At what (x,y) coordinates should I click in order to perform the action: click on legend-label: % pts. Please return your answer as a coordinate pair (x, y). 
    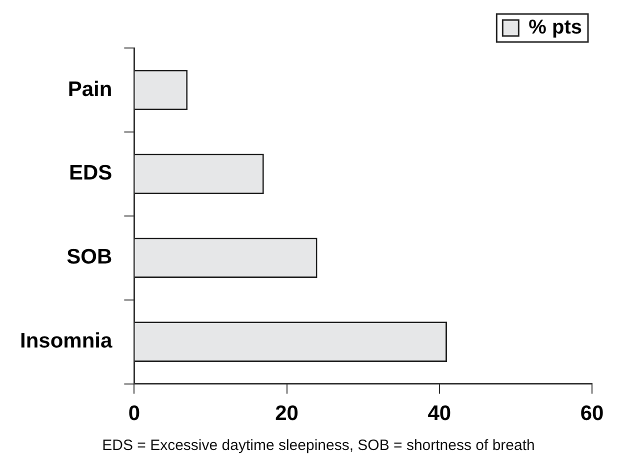
    Looking at the image, I should click on (555, 27).